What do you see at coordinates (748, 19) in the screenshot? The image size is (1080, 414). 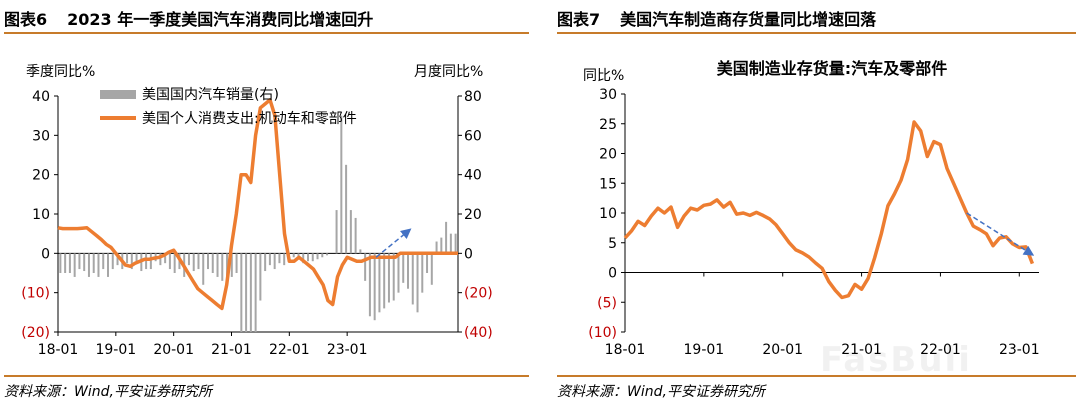 I see `chart-title: 美国汽车制造商存货量同比增速回落` at bounding box center [748, 19].